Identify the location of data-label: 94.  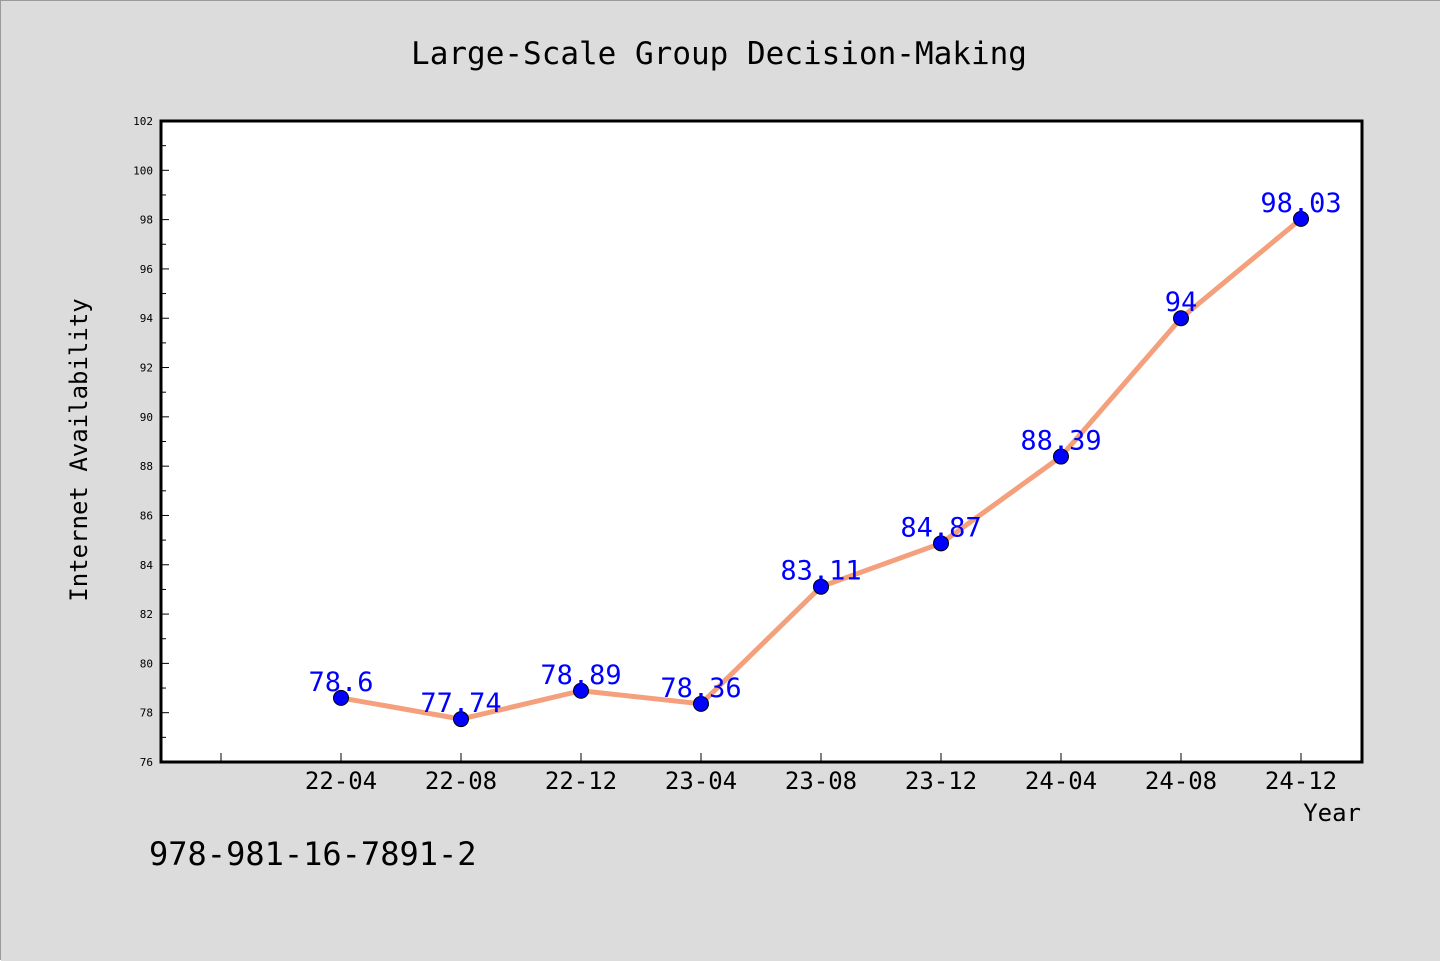
(1181, 302).